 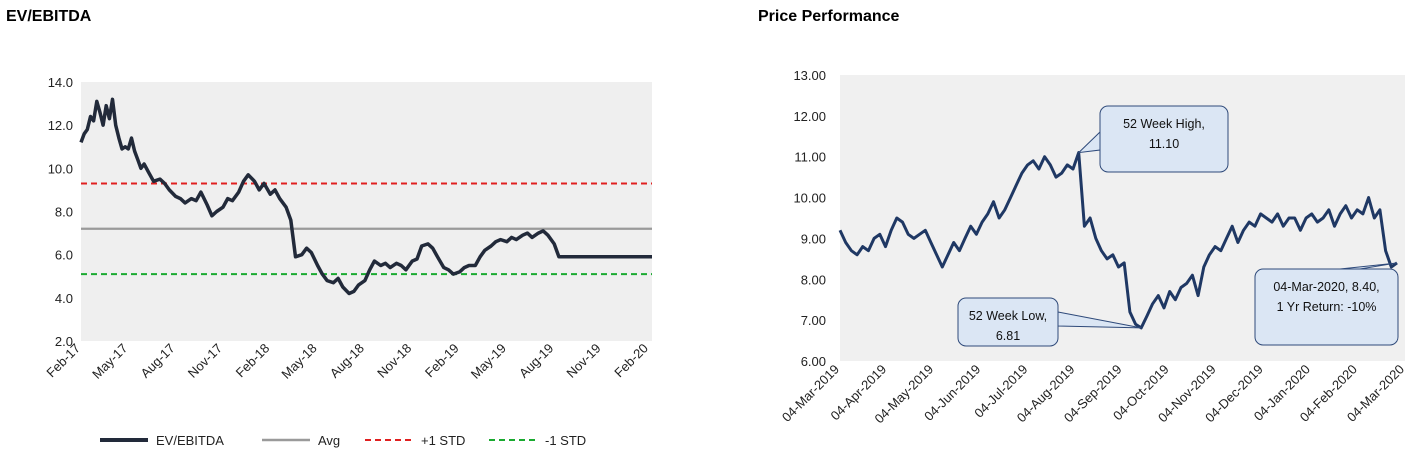 I want to click on y-tick-label: 13.00, so click(x=809, y=75).